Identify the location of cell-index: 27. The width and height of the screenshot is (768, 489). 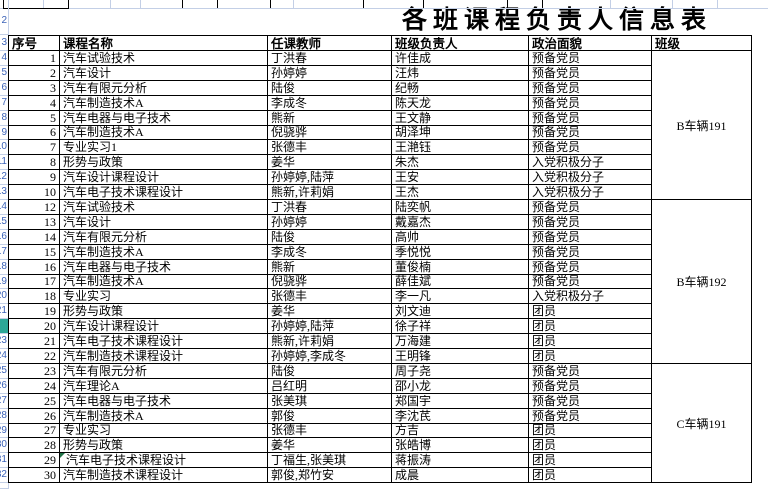
(34, 431).